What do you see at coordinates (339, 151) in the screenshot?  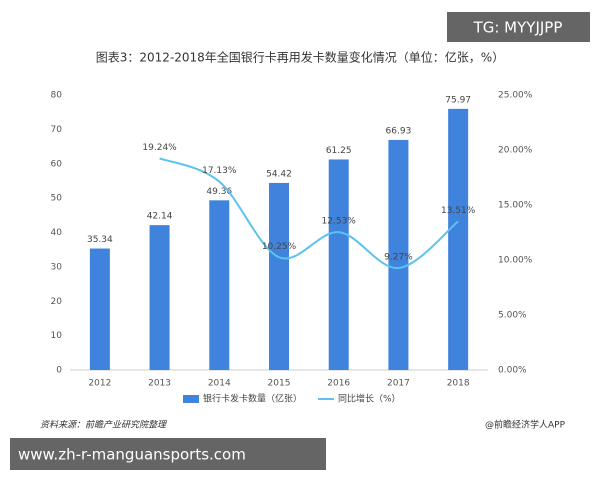 I see `bar-value-label: 61.25` at bounding box center [339, 151].